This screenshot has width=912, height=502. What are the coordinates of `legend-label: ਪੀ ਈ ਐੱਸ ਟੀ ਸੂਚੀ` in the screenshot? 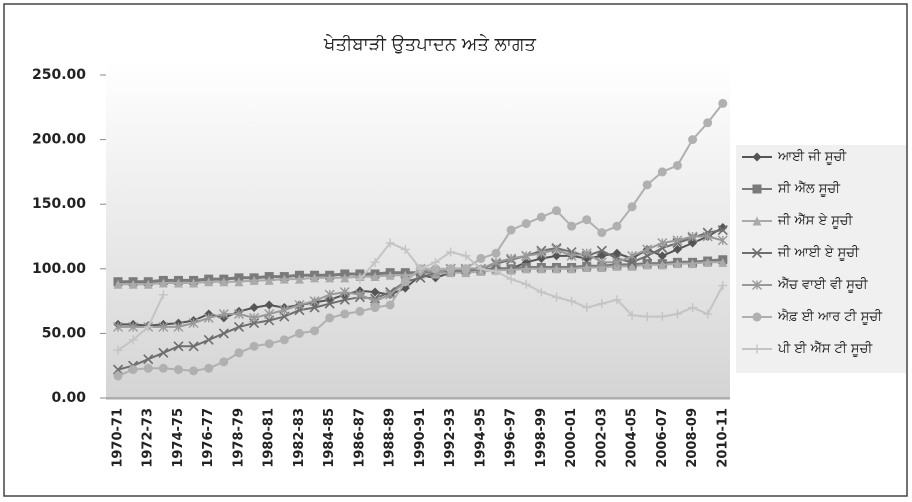 It's located at (825, 349).